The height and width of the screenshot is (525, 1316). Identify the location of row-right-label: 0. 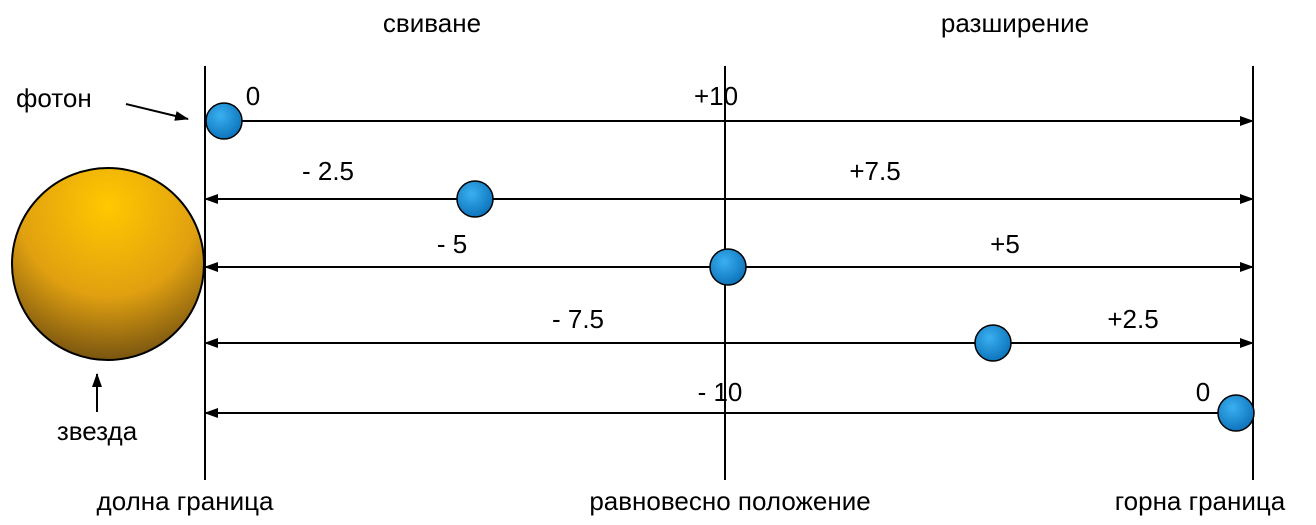
(1203, 392).